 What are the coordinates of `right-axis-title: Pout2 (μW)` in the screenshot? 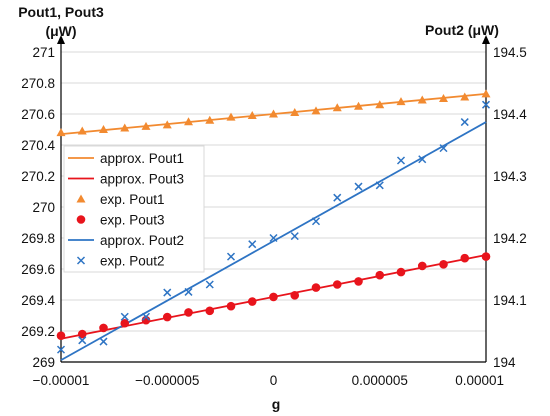 It's located at (462, 30).